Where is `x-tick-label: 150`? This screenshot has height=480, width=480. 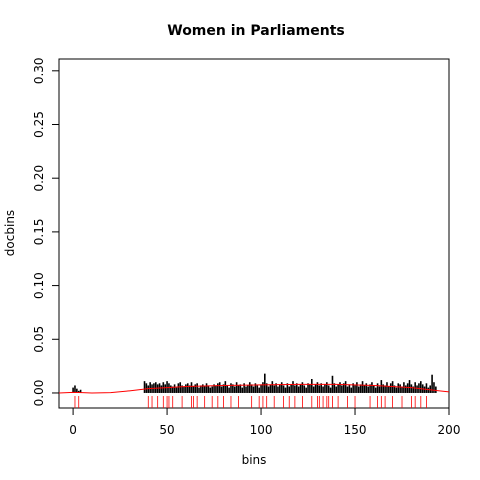
x-tick-label: 150 is located at coordinates (355, 430).